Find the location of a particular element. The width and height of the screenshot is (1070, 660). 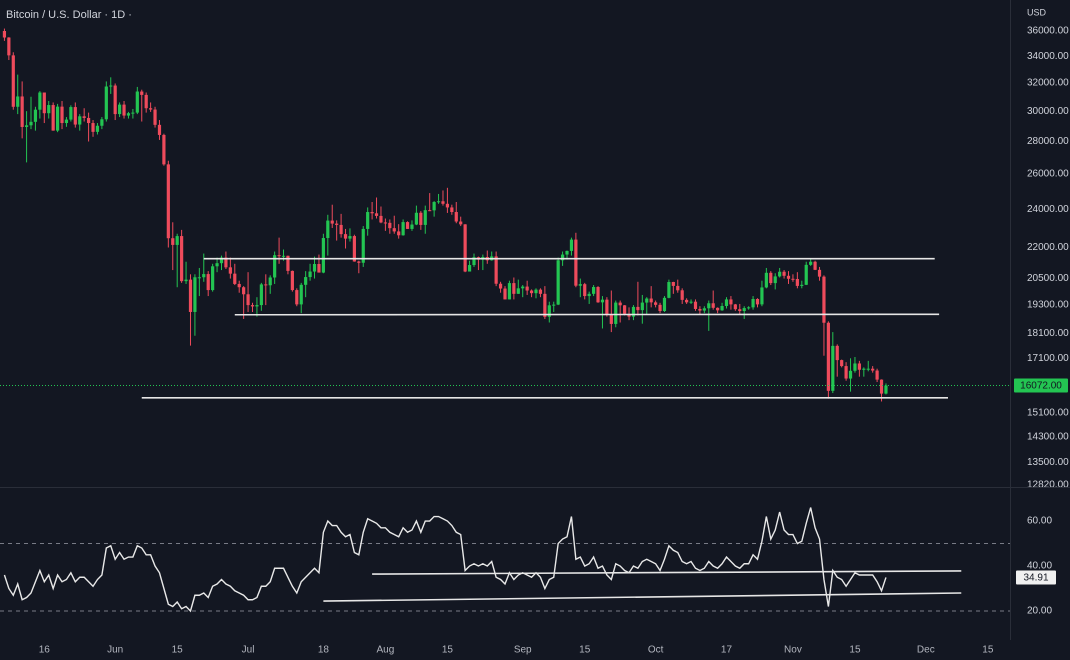

x-tick-label: 18 is located at coordinates (324, 650).